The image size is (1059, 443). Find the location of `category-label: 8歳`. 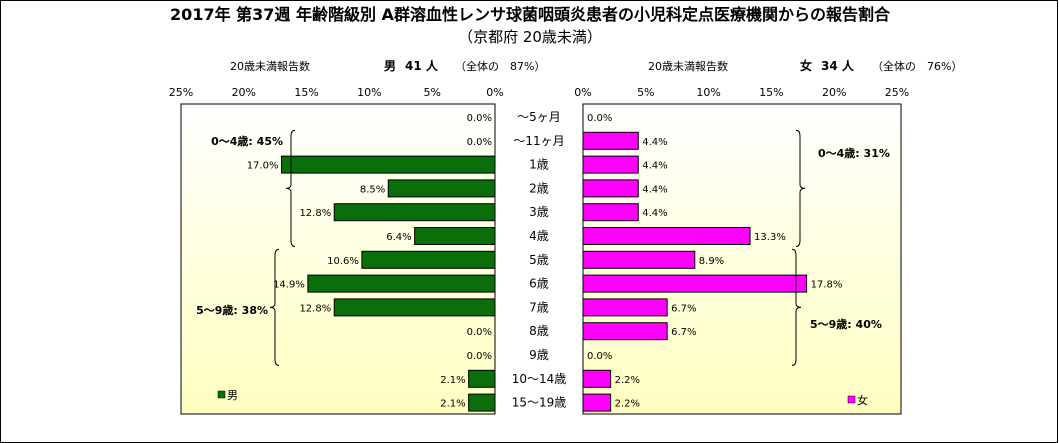

category-label: 8歳 is located at coordinates (539, 331).